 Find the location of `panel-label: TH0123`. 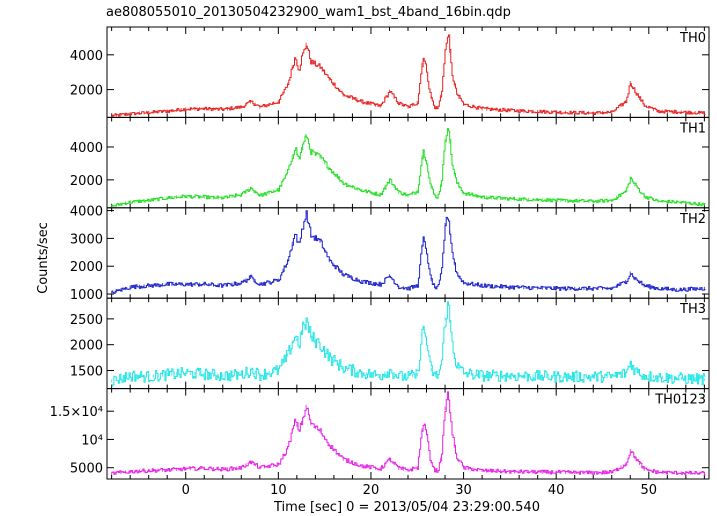

panel-label: TH0123 is located at coordinates (680, 400).